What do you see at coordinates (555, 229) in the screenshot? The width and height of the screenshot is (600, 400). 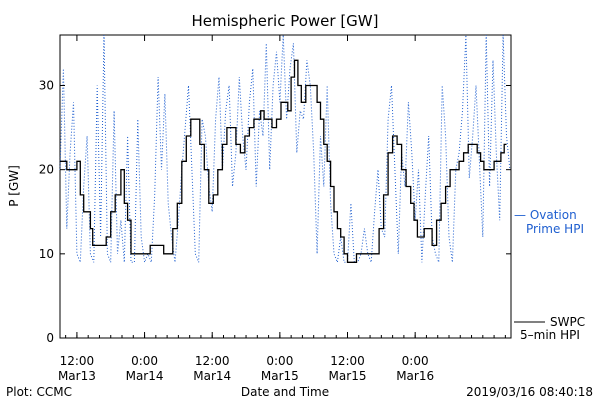 I see `legend-ovation-line2: Prime HPI` at bounding box center [555, 229].